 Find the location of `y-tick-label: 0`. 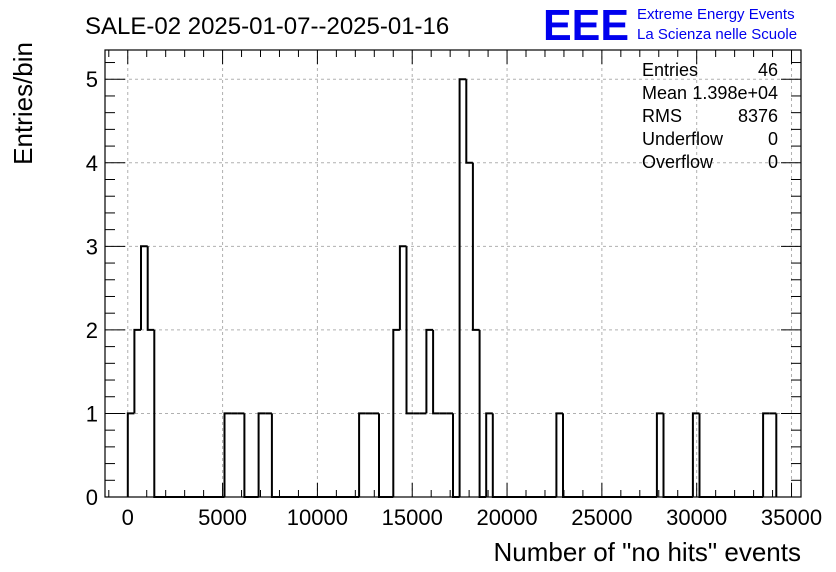

y-tick-label: 0 is located at coordinates (92, 497).